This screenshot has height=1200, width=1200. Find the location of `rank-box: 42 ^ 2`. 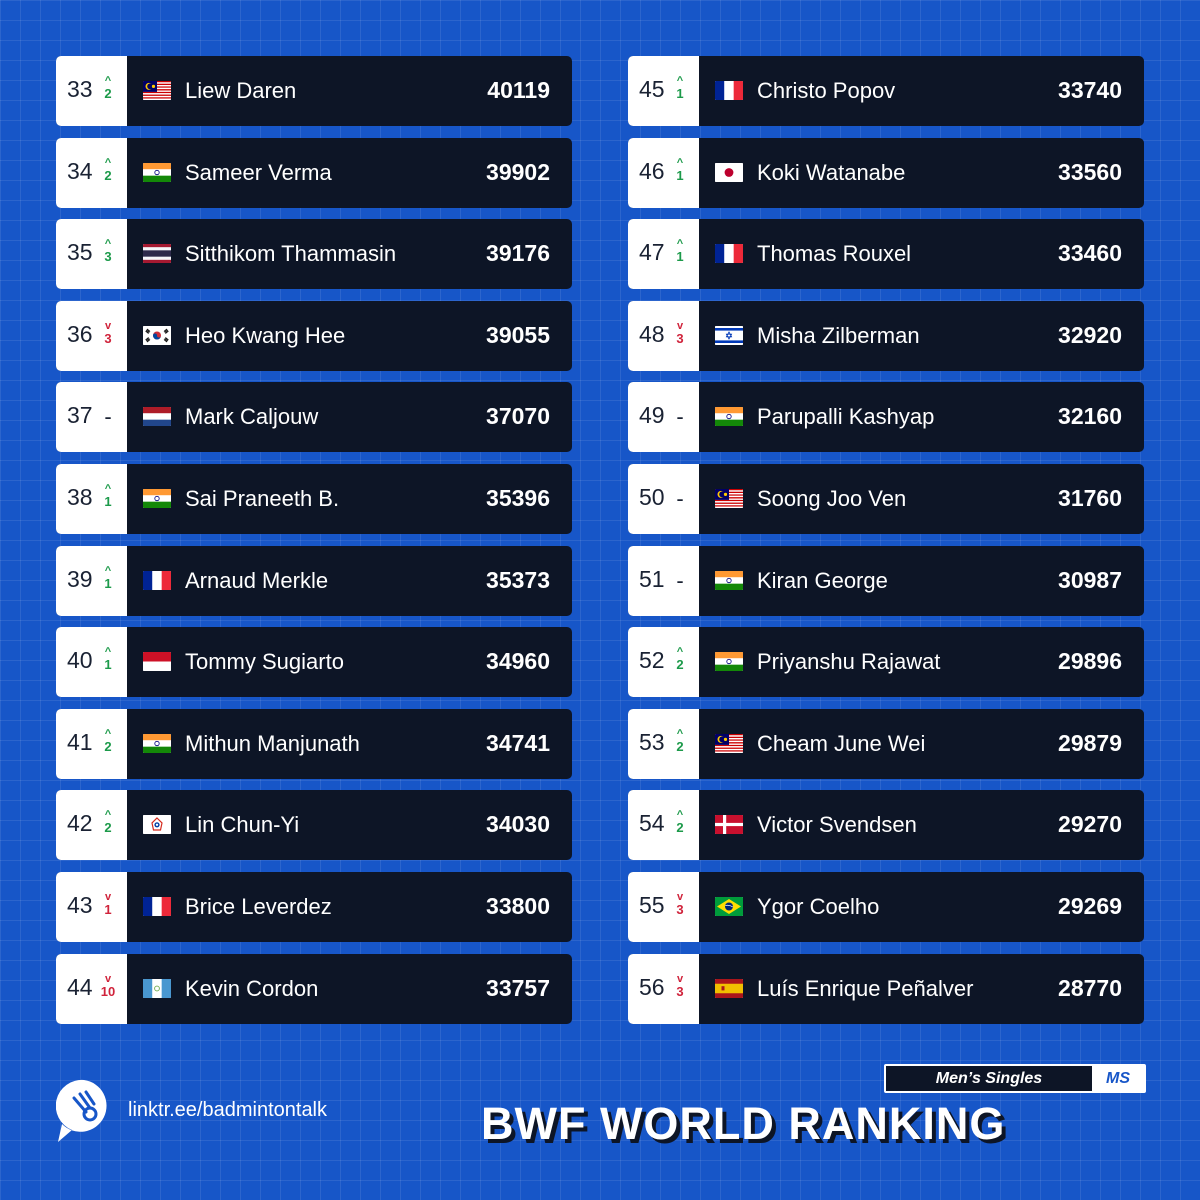

rank-box: 42 ^ 2 is located at coordinates (91, 825).